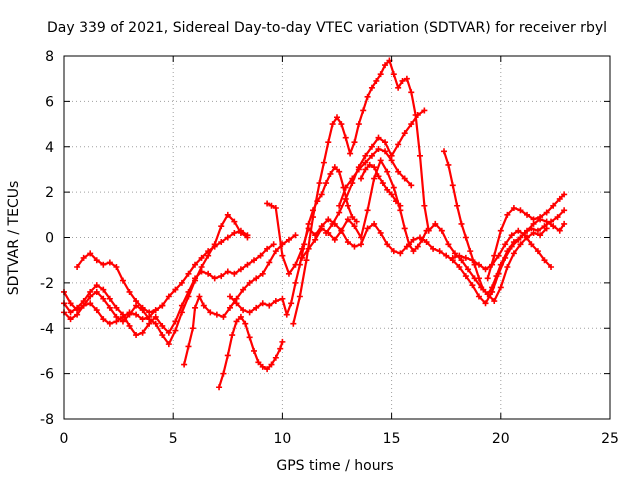 The height and width of the screenshot is (480, 640). Describe the element at coordinates (49, 193) in the screenshot. I see `y-tick-label: 2` at that location.